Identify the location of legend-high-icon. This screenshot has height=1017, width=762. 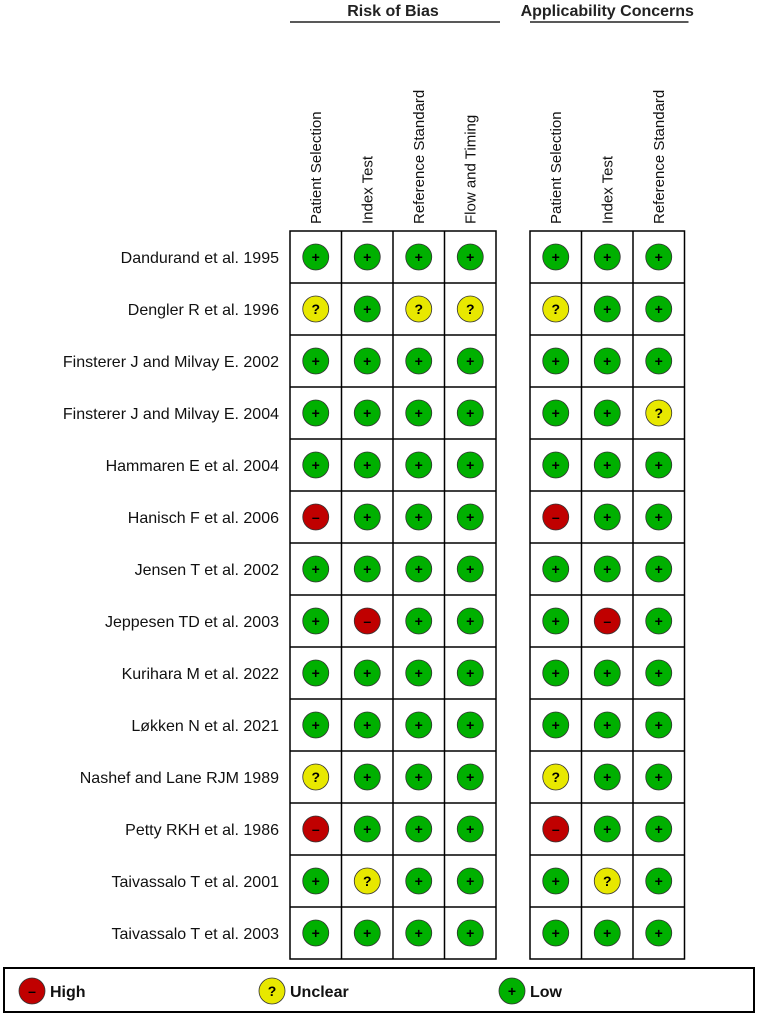
(32, 991).